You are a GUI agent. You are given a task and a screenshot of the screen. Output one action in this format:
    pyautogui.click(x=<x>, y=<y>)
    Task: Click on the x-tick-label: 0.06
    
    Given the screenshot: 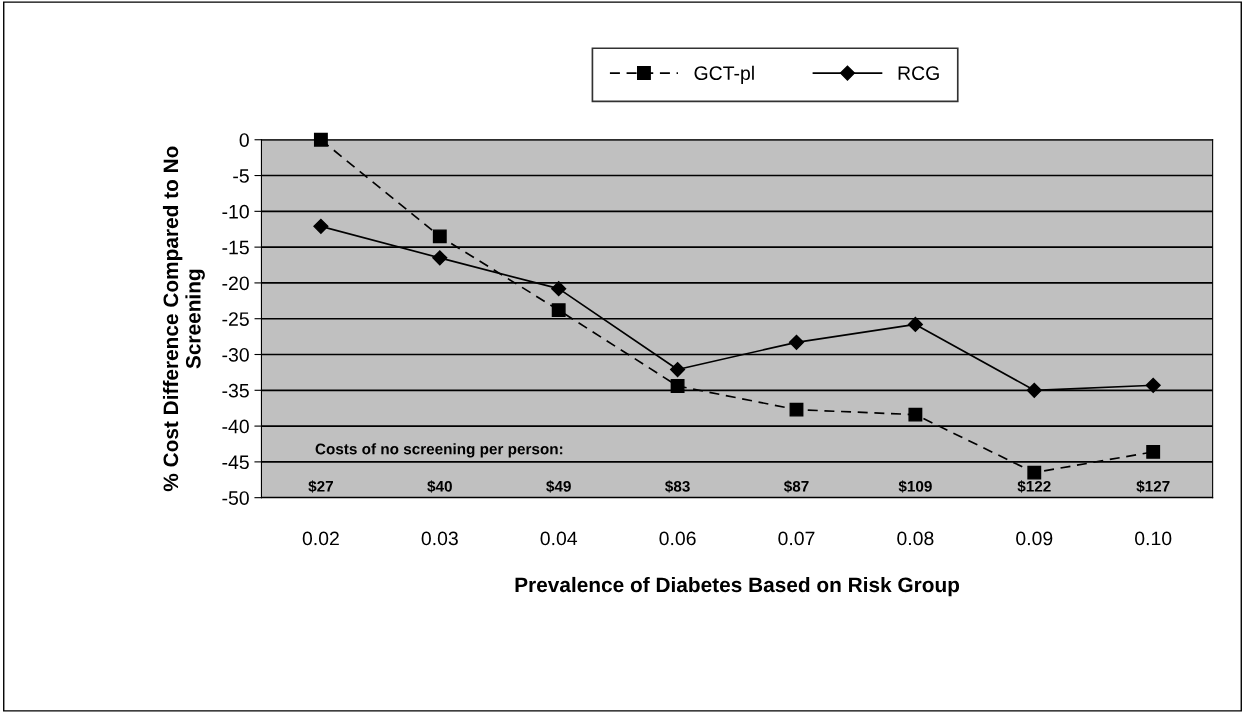 What is the action you would take?
    pyautogui.click(x=677, y=538)
    